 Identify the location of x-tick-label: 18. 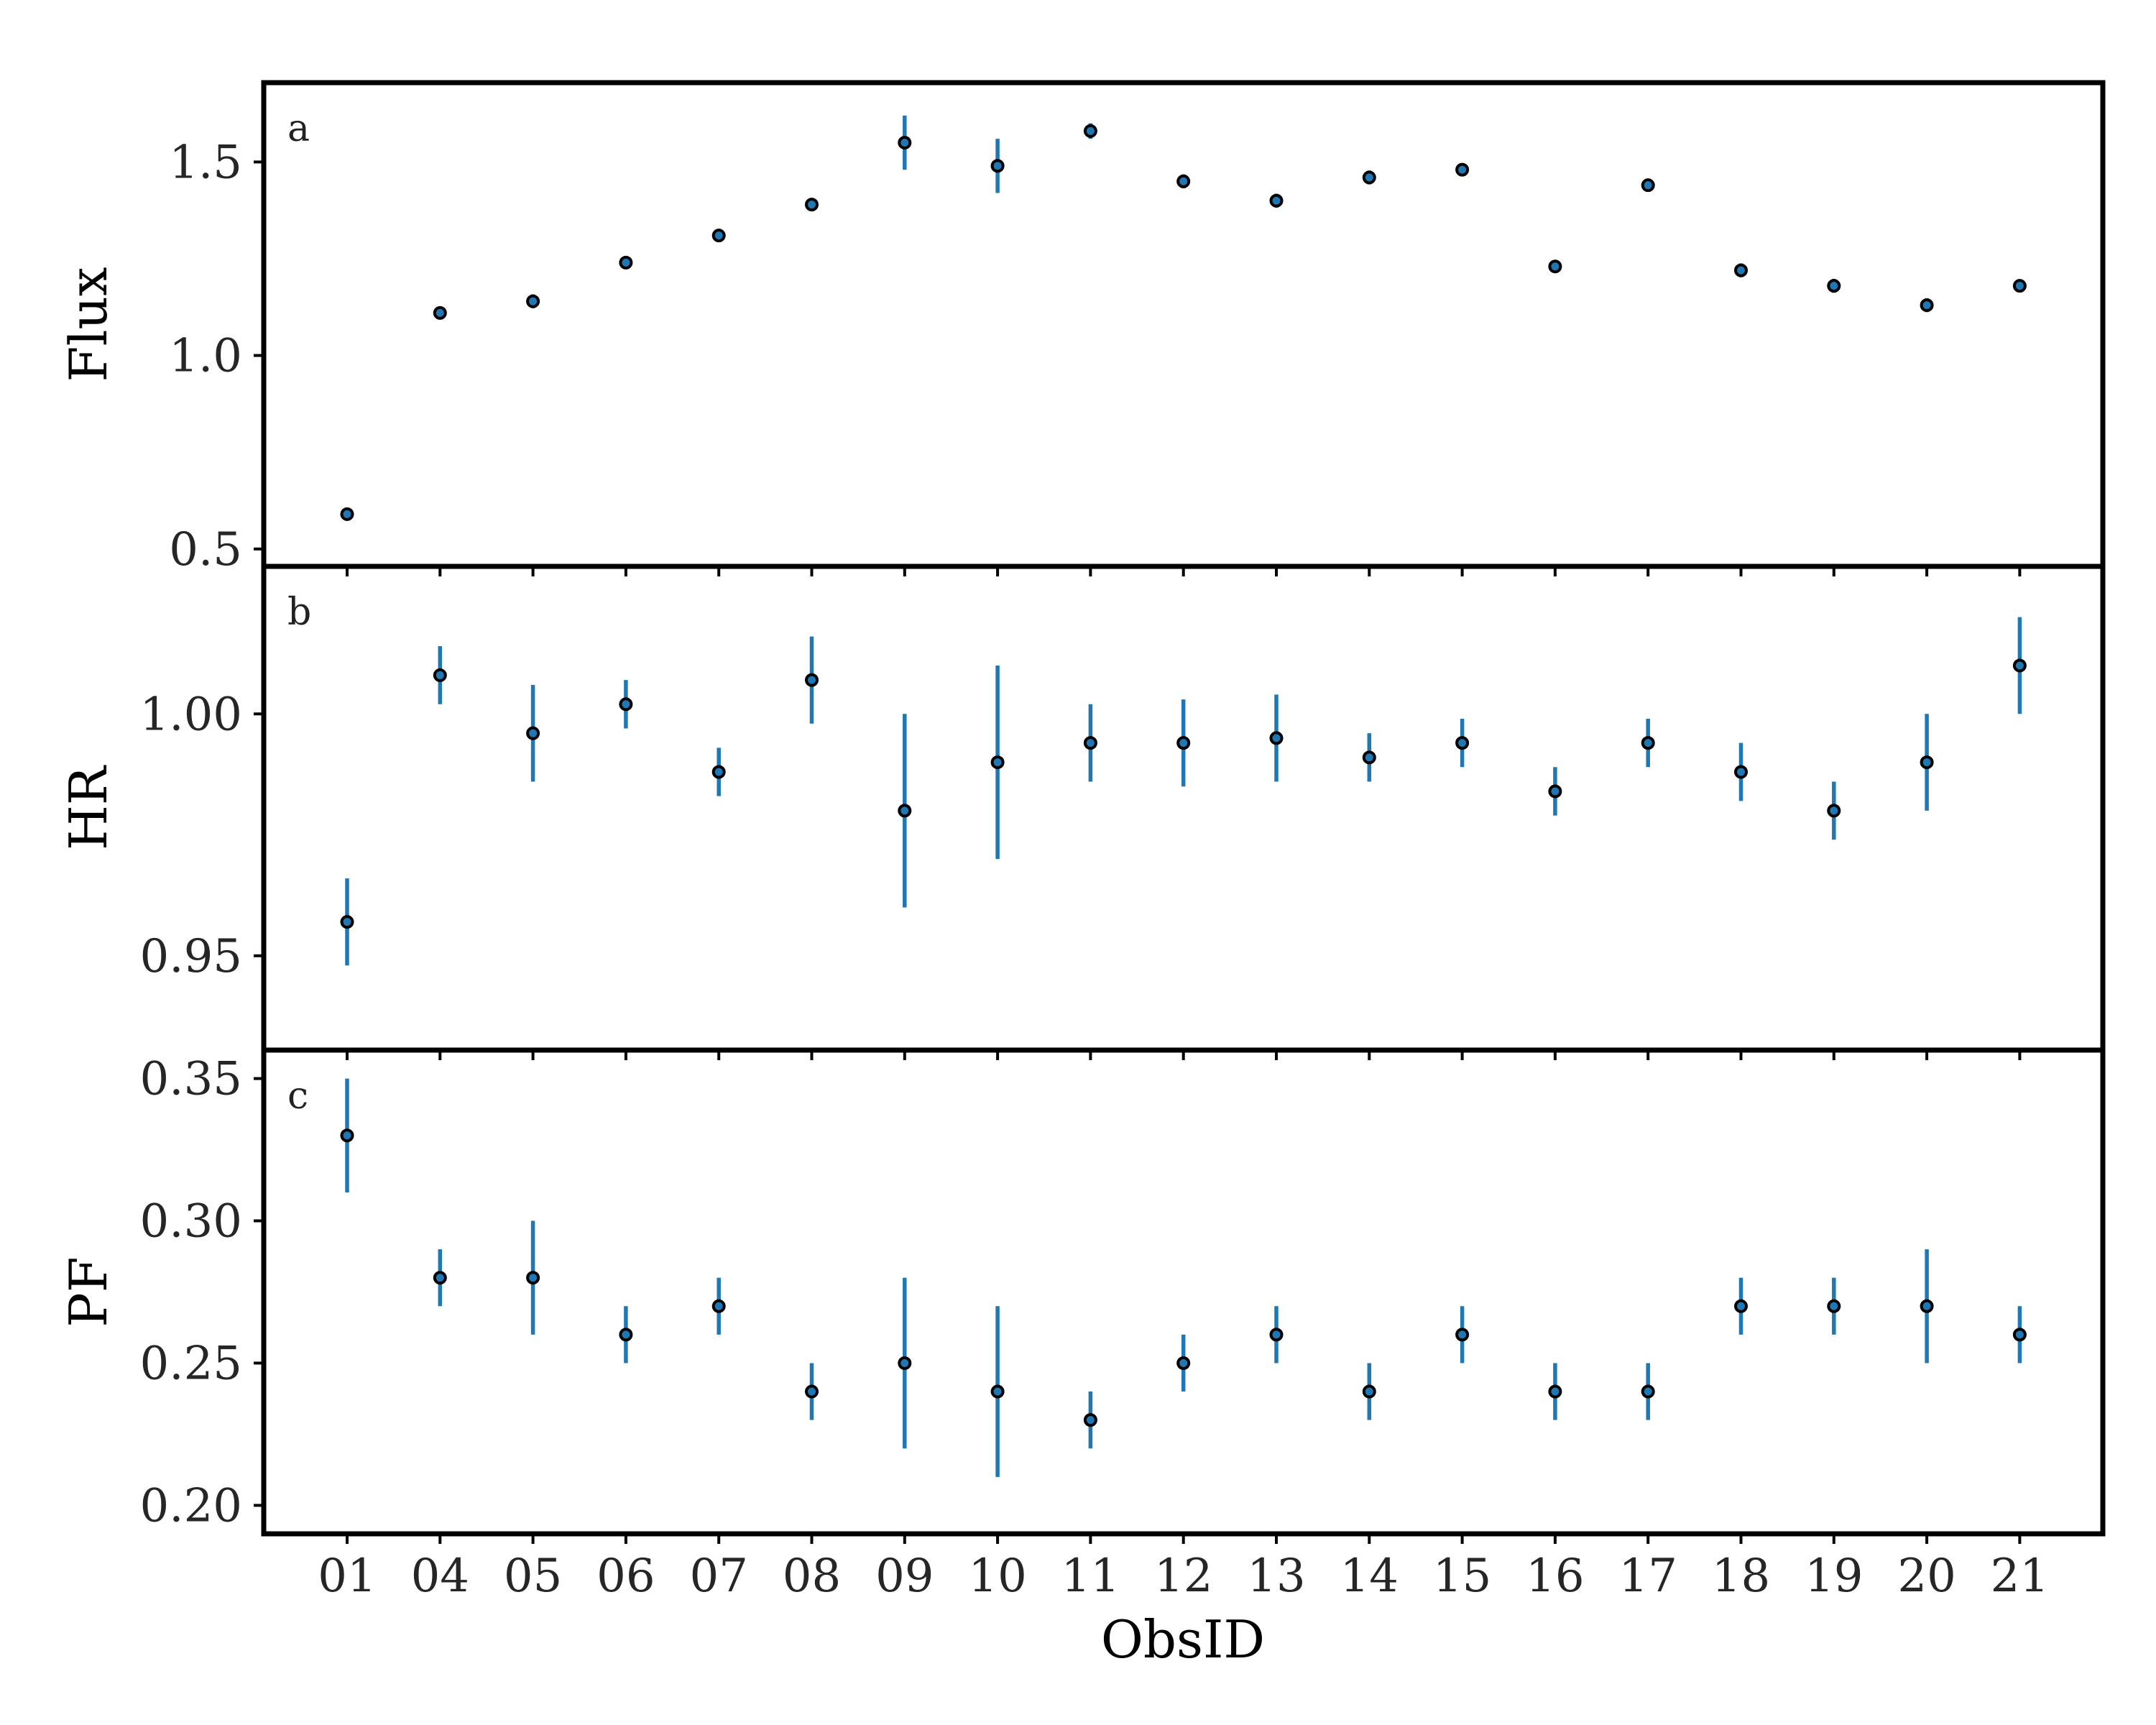
(1741, 1576).